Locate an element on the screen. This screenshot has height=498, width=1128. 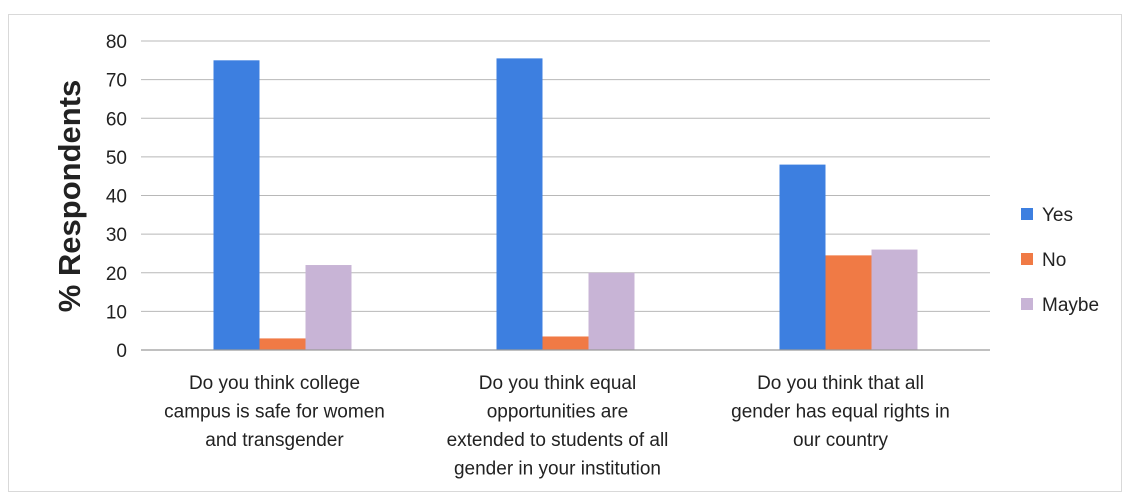
x-category-label-line: Do you think that all is located at coordinates (840, 383).